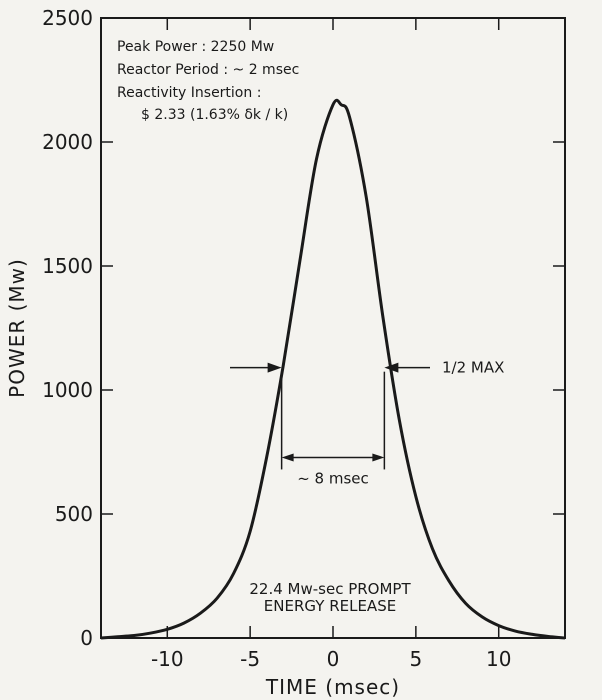  Describe the element at coordinates (167, 659) in the screenshot. I see `x-tick-label: -10` at that location.